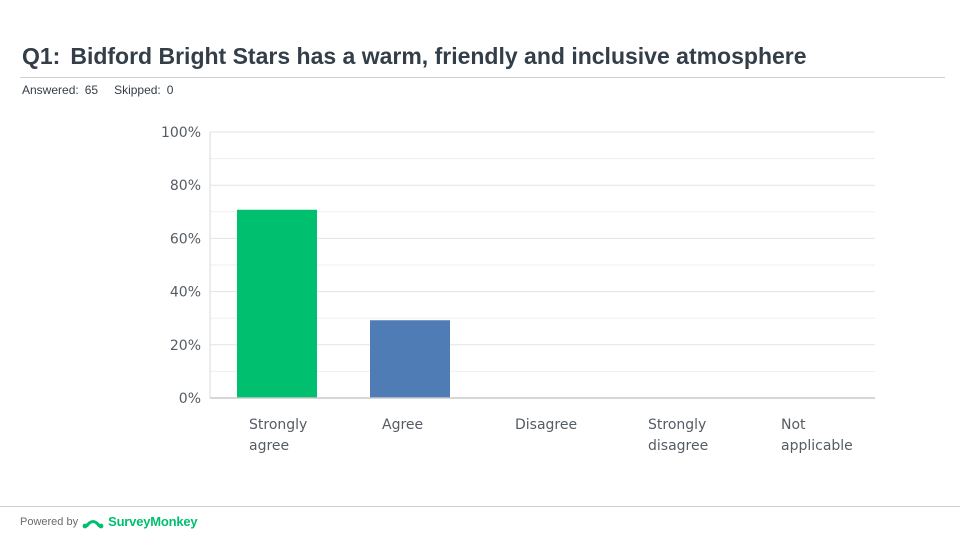  What do you see at coordinates (49, 521) in the screenshot?
I see `powered-by-text: Powered by` at bounding box center [49, 521].